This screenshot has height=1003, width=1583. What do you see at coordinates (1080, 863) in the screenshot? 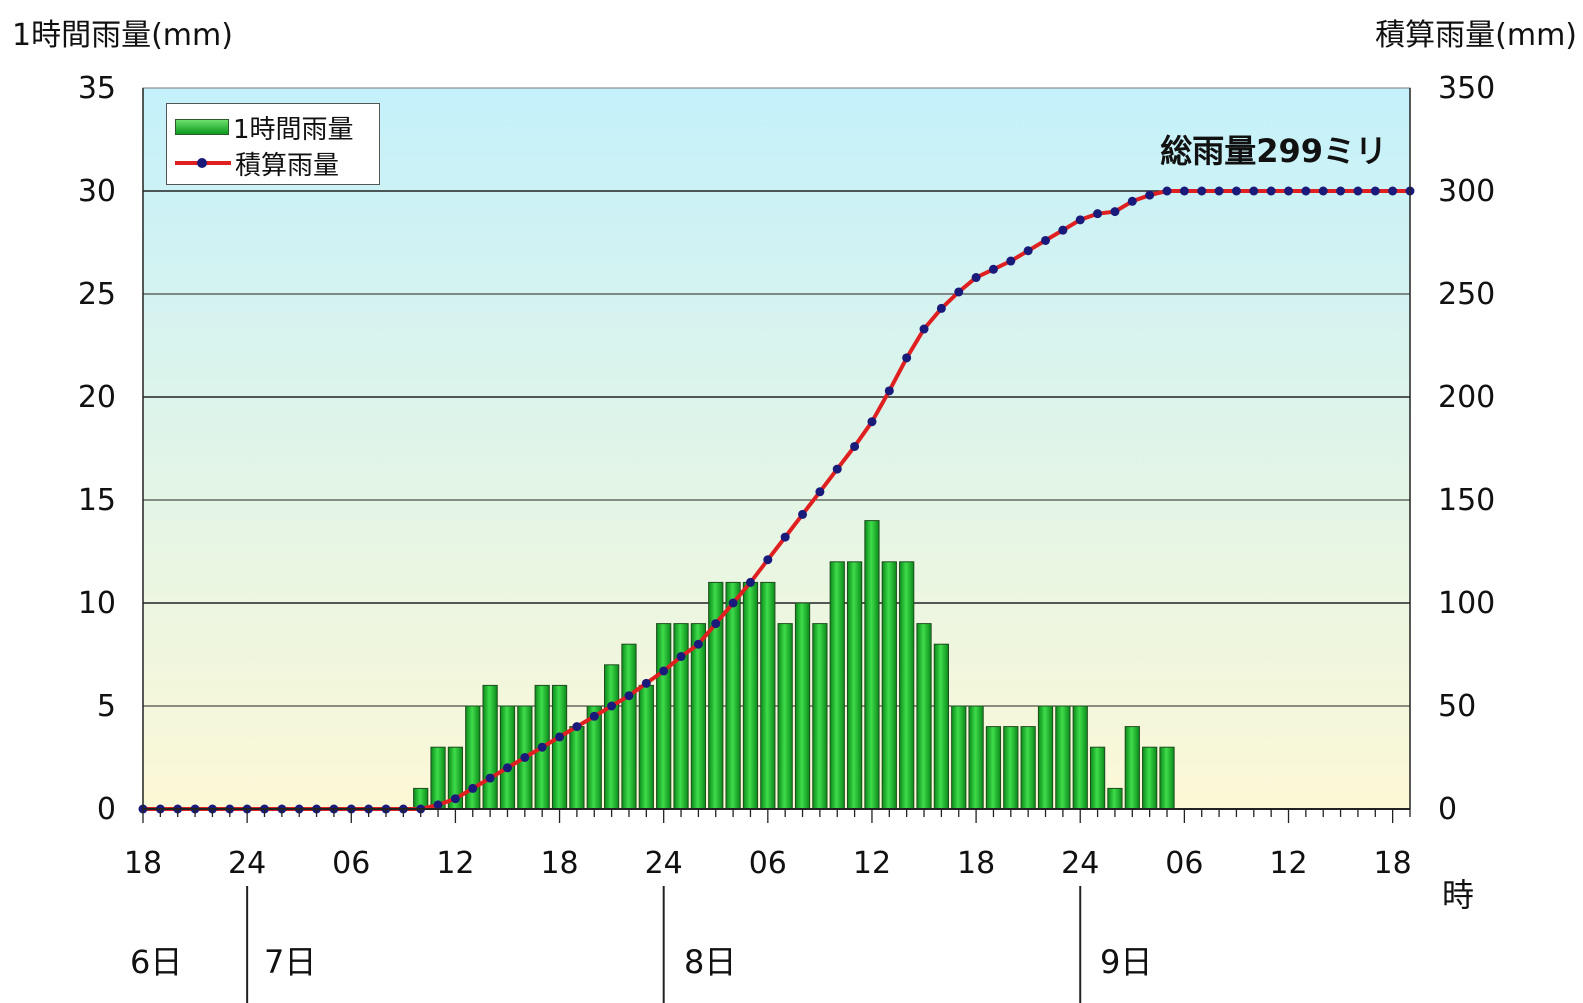
I see `x-tick-label-9: 24` at bounding box center [1080, 863].